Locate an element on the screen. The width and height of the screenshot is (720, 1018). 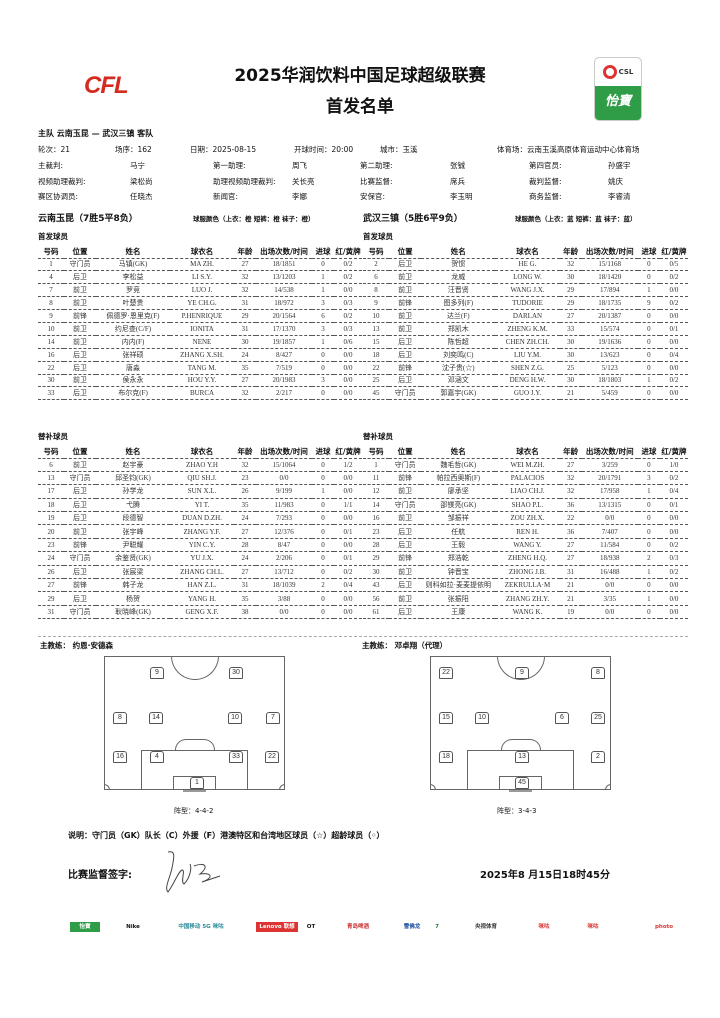
player-cell: 钟晋宝 is located at coordinates (458, 572).